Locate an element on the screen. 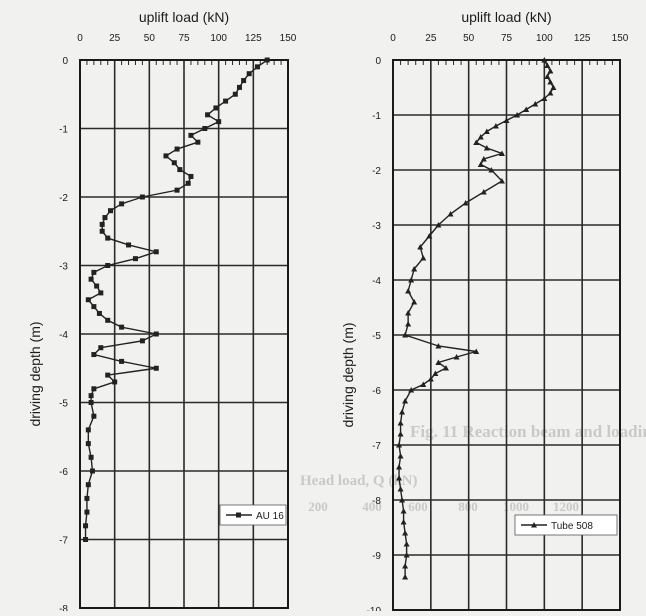 The image size is (646, 616). y-tick-label: -2 is located at coordinates (63, 198).